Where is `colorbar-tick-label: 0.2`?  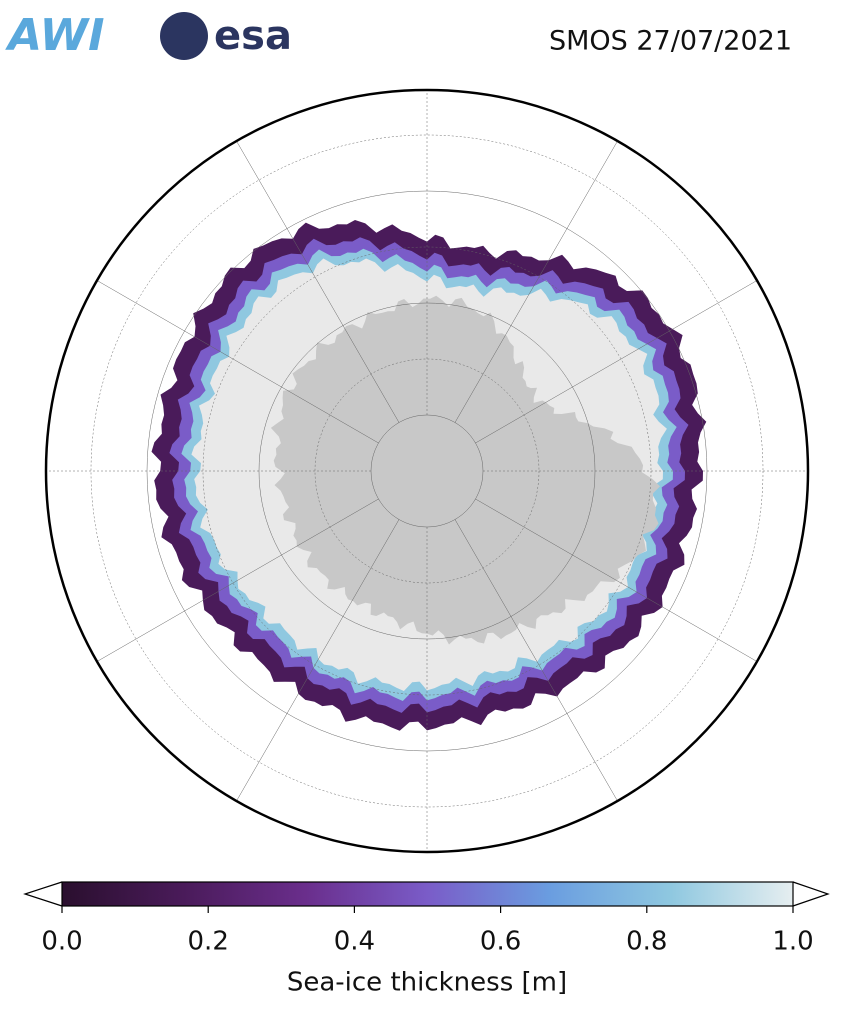
colorbar-tick-label: 0.2 is located at coordinates (208, 942).